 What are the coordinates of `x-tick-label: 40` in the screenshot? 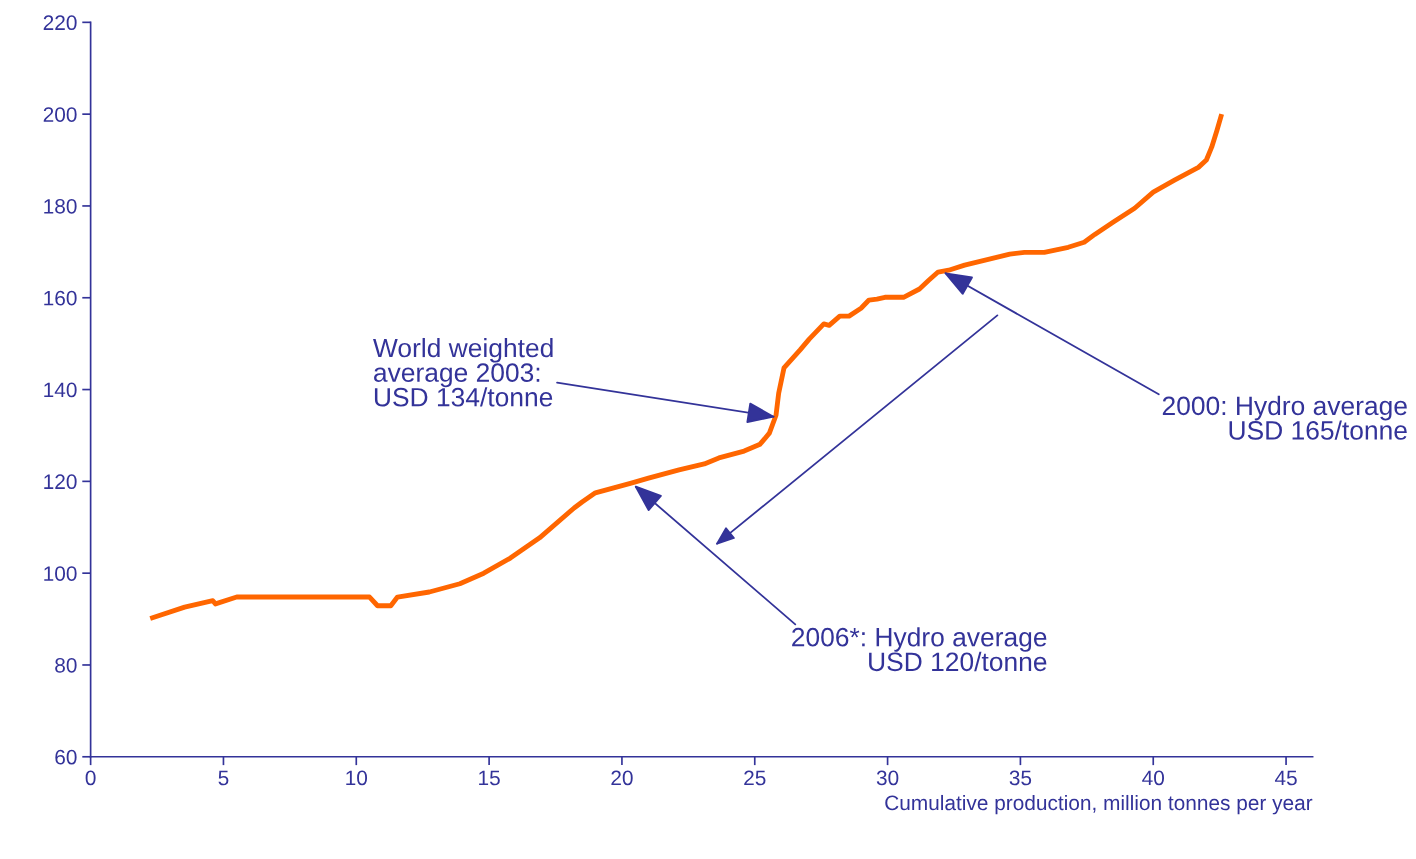 It's located at (1153, 778).